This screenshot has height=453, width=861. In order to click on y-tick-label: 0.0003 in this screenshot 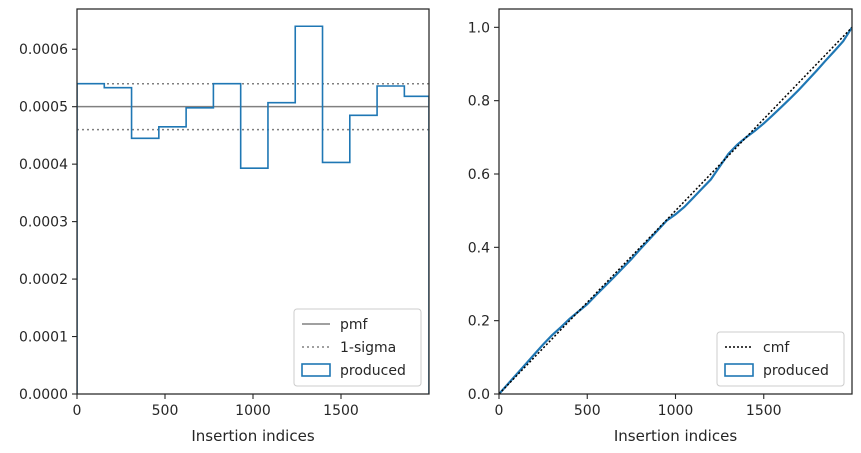, I will do `click(43, 223)`.